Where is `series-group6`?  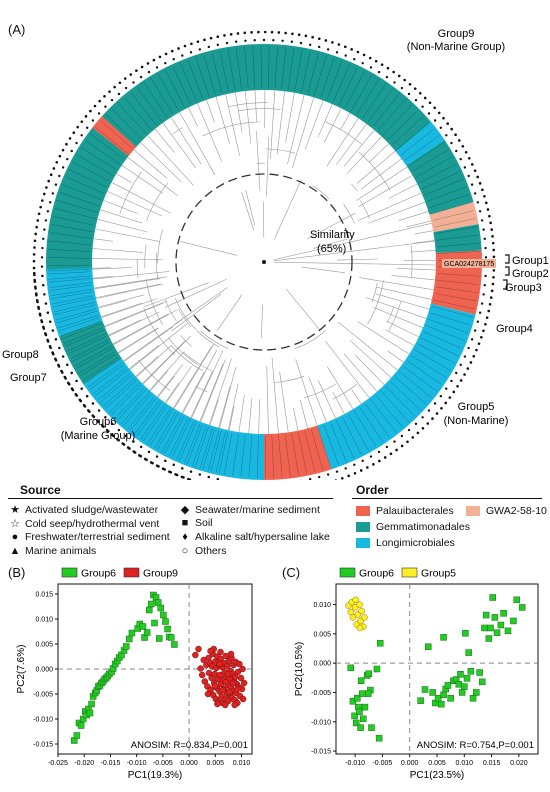
series-group6 is located at coordinates (124, 667).